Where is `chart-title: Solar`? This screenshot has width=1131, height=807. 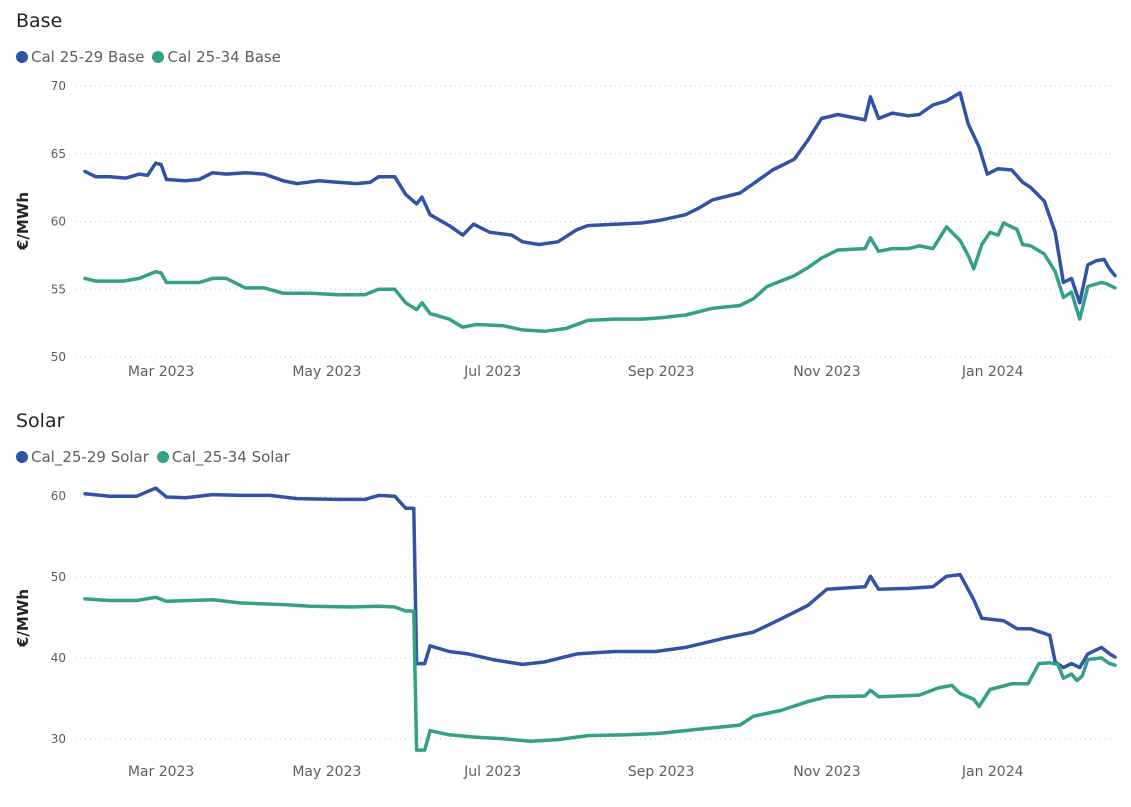 chart-title: Solar is located at coordinates (40, 421).